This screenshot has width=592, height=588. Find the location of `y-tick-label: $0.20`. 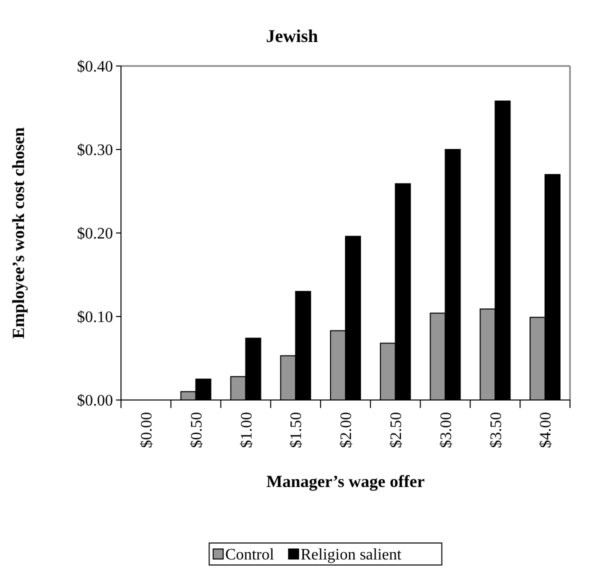

y-tick-label: $0.20 is located at coordinates (95, 234).